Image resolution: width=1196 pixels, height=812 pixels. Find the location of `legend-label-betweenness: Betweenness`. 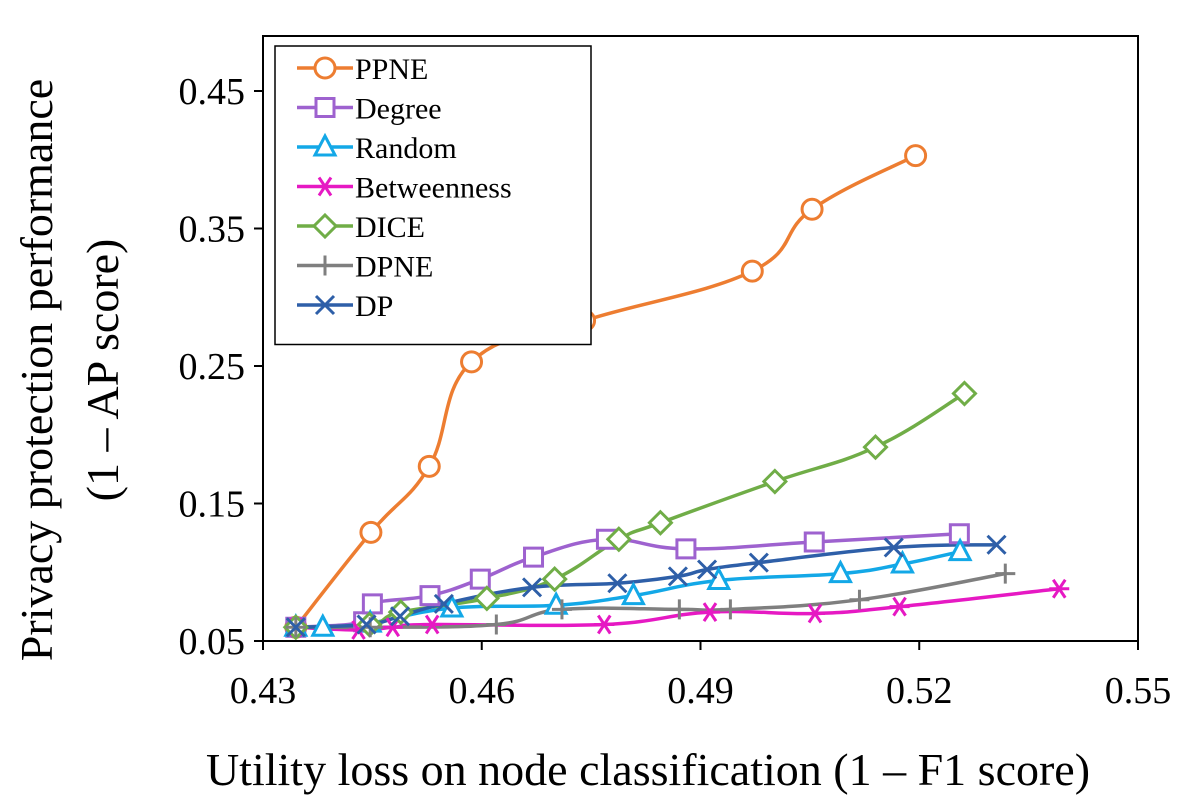

legend-label-betweenness: Betweenness is located at coordinates (433, 188).